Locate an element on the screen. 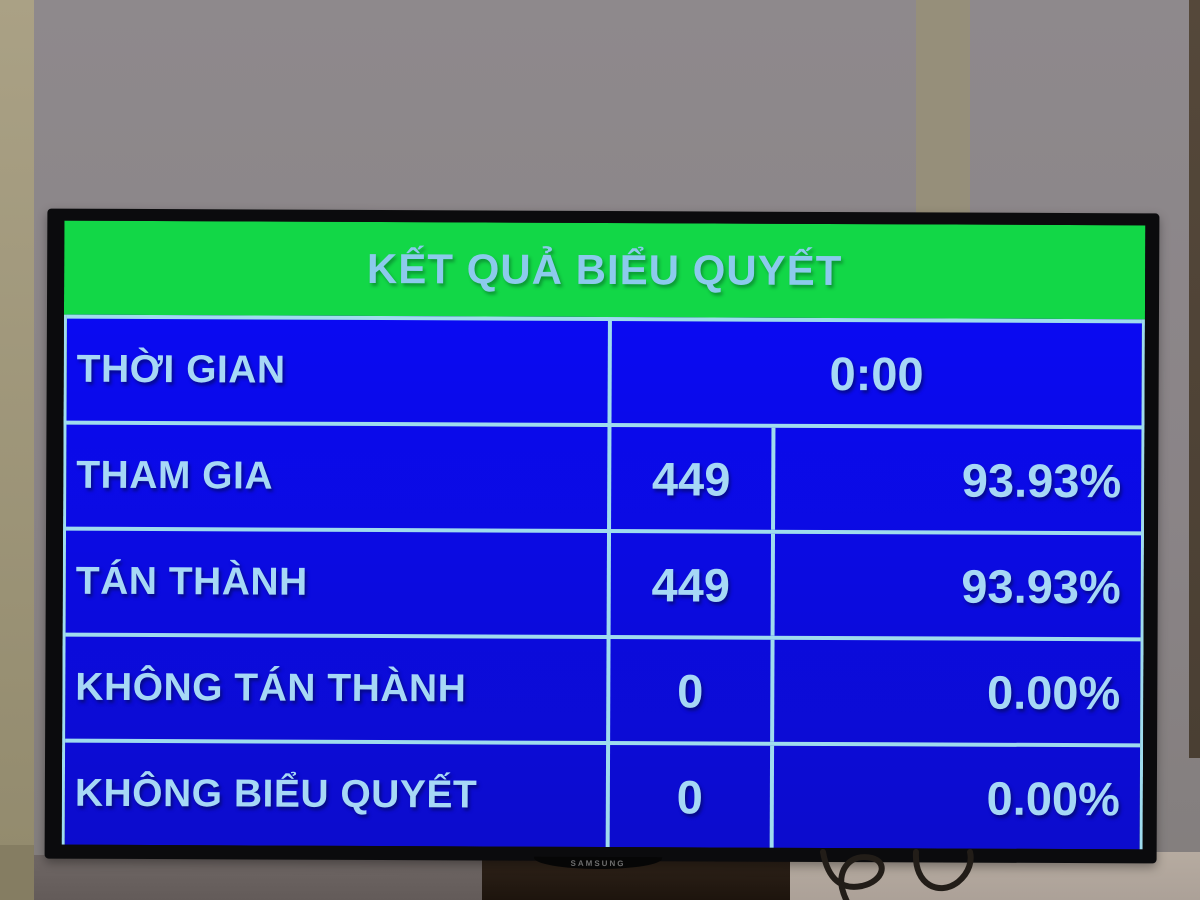 Image resolution: width=1200 pixels, height=900 pixels. row-label: THỜI GIAN is located at coordinates (181, 369).